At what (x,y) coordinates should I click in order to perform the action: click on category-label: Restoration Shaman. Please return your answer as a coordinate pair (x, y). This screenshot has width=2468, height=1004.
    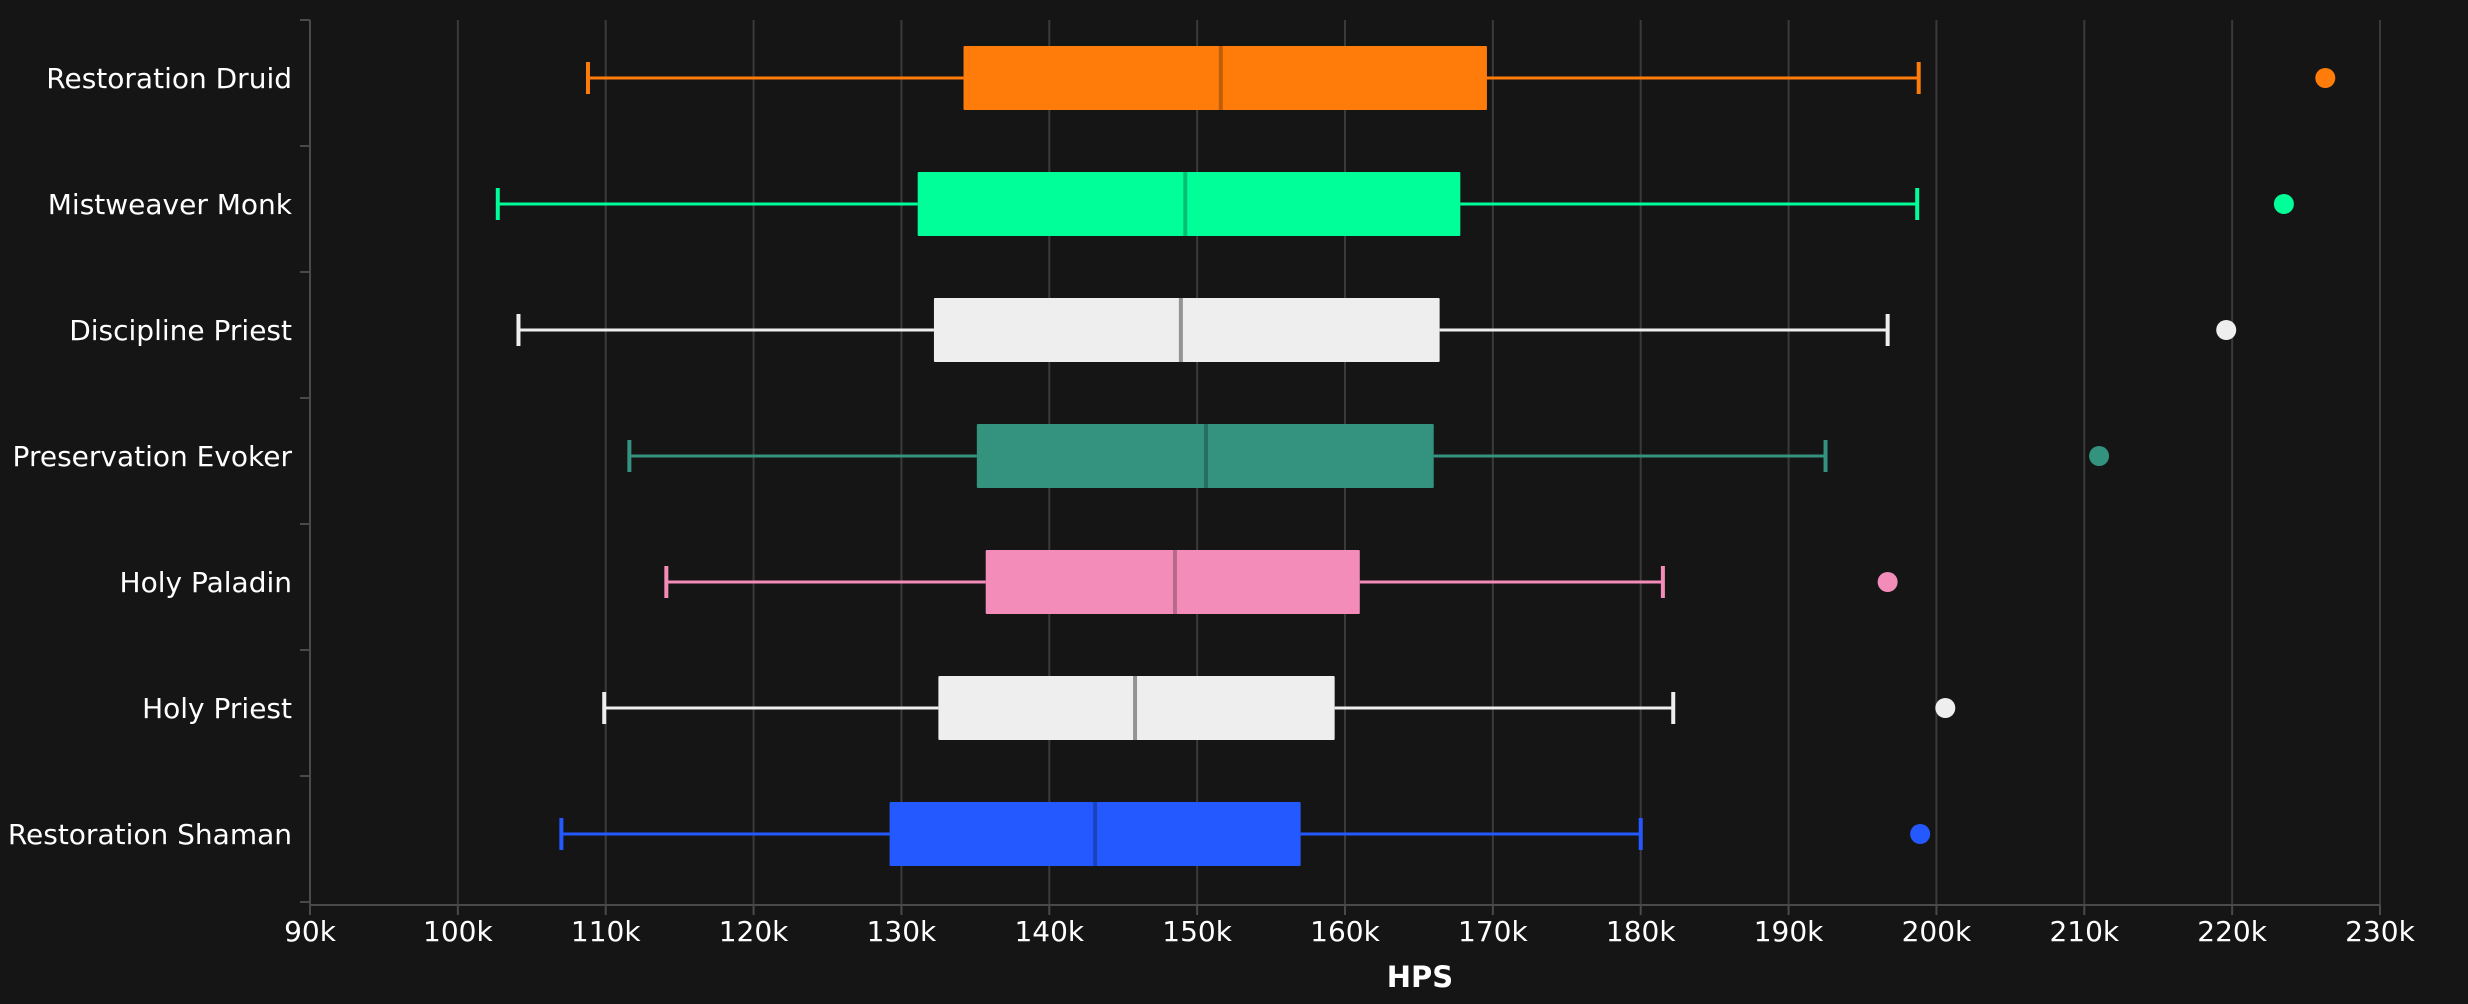
    Looking at the image, I should click on (150, 834).